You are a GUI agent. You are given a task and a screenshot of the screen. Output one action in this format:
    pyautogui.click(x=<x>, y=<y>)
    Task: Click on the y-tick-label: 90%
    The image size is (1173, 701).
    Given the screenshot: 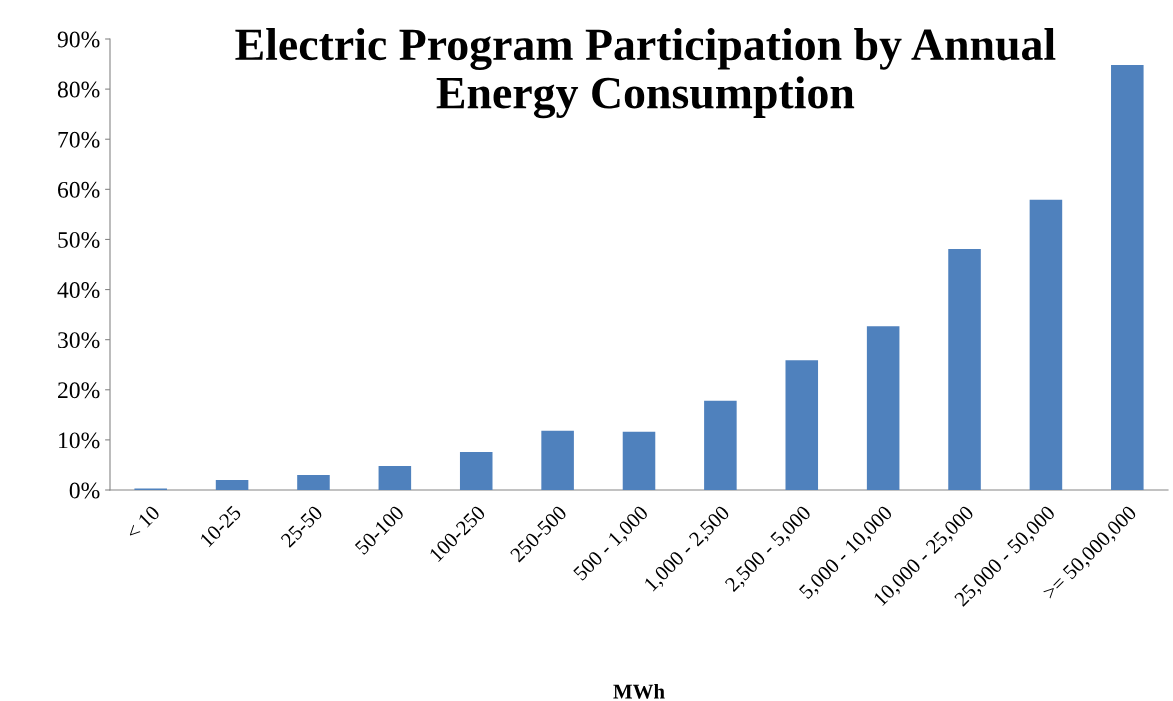 What is the action you would take?
    pyautogui.click(x=78, y=39)
    